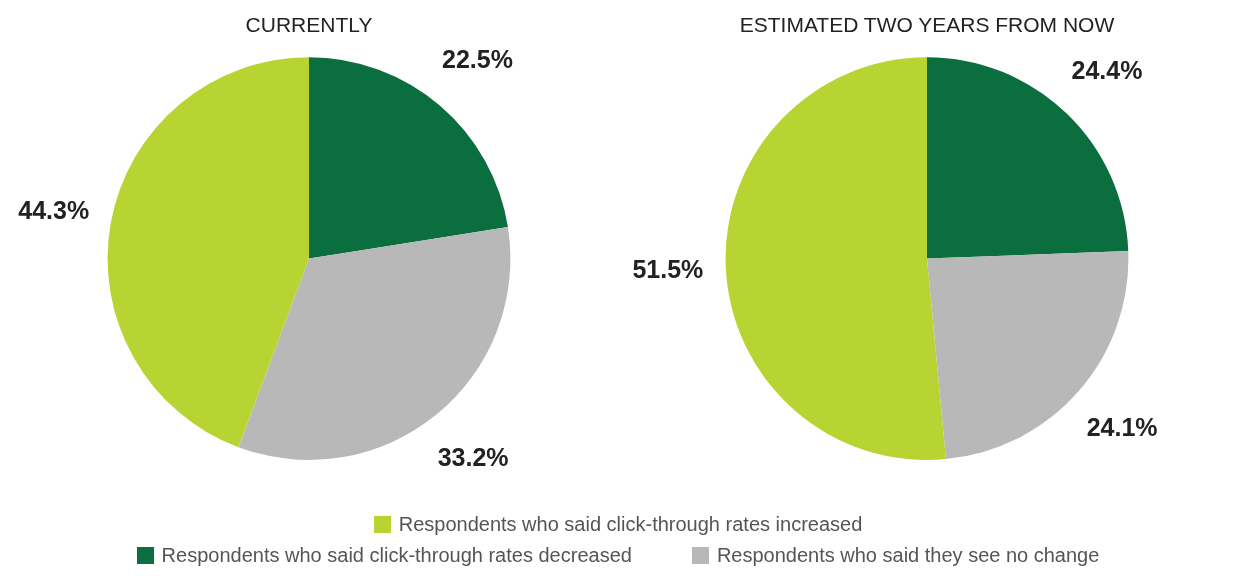  Describe the element at coordinates (1122, 427) in the screenshot. I see `data-label: 24.1%` at that location.